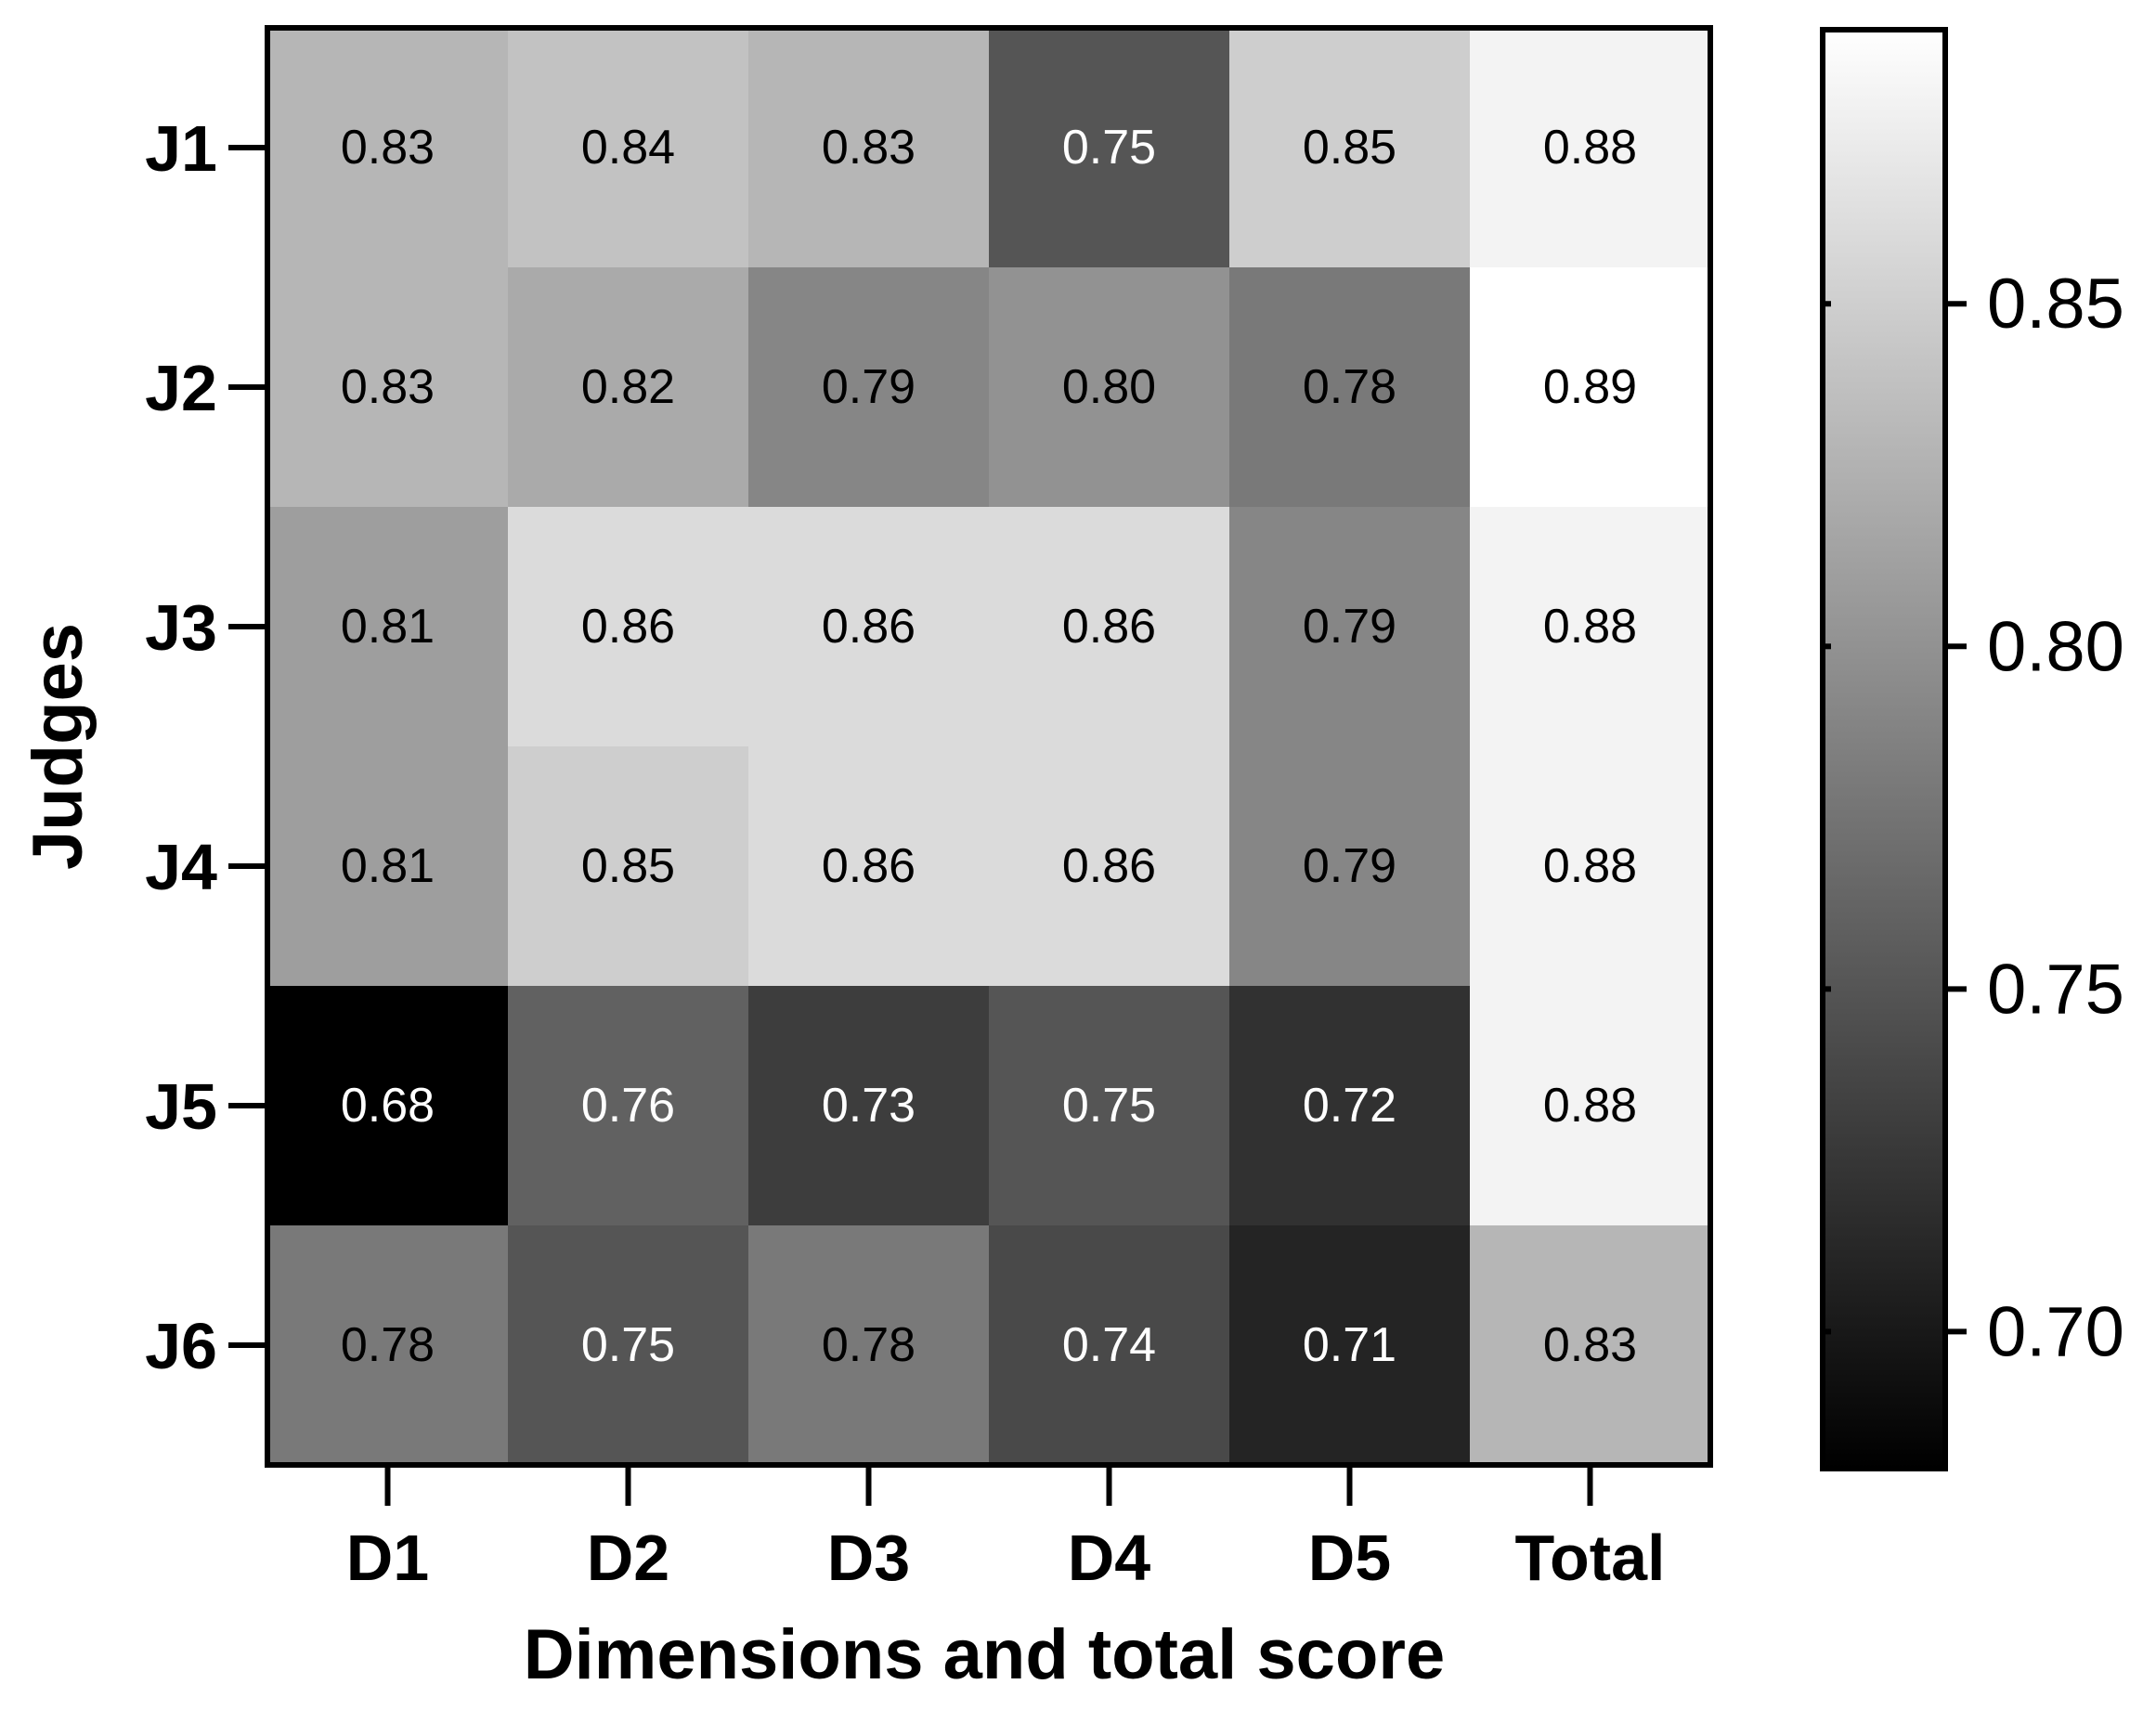 This screenshot has width=2156, height=1736. I want to click on heatmap-cell-j5-d5, so click(1350, 1106).